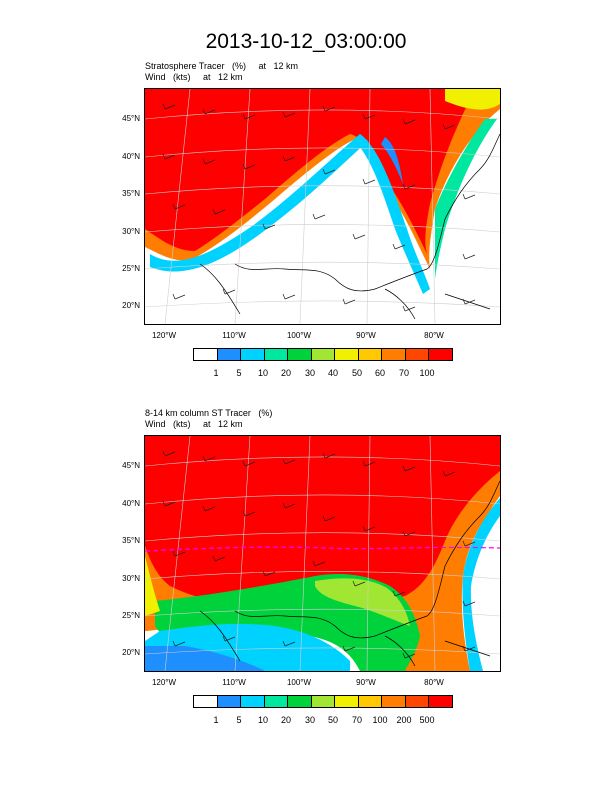 The width and height of the screenshot is (612, 792). I want to click on panel-1-lon-label: 100°W, so click(299, 335).